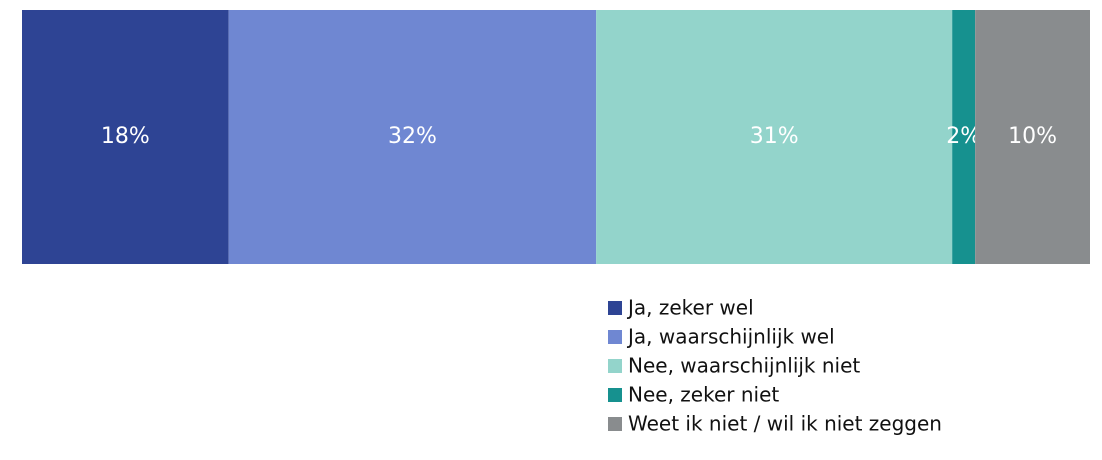 This screenshot has width=1102, height=460. Describe the element at coordinates (690, 308) in the screenshot. I see `legend-label: Ja, zeker wel` at that location.